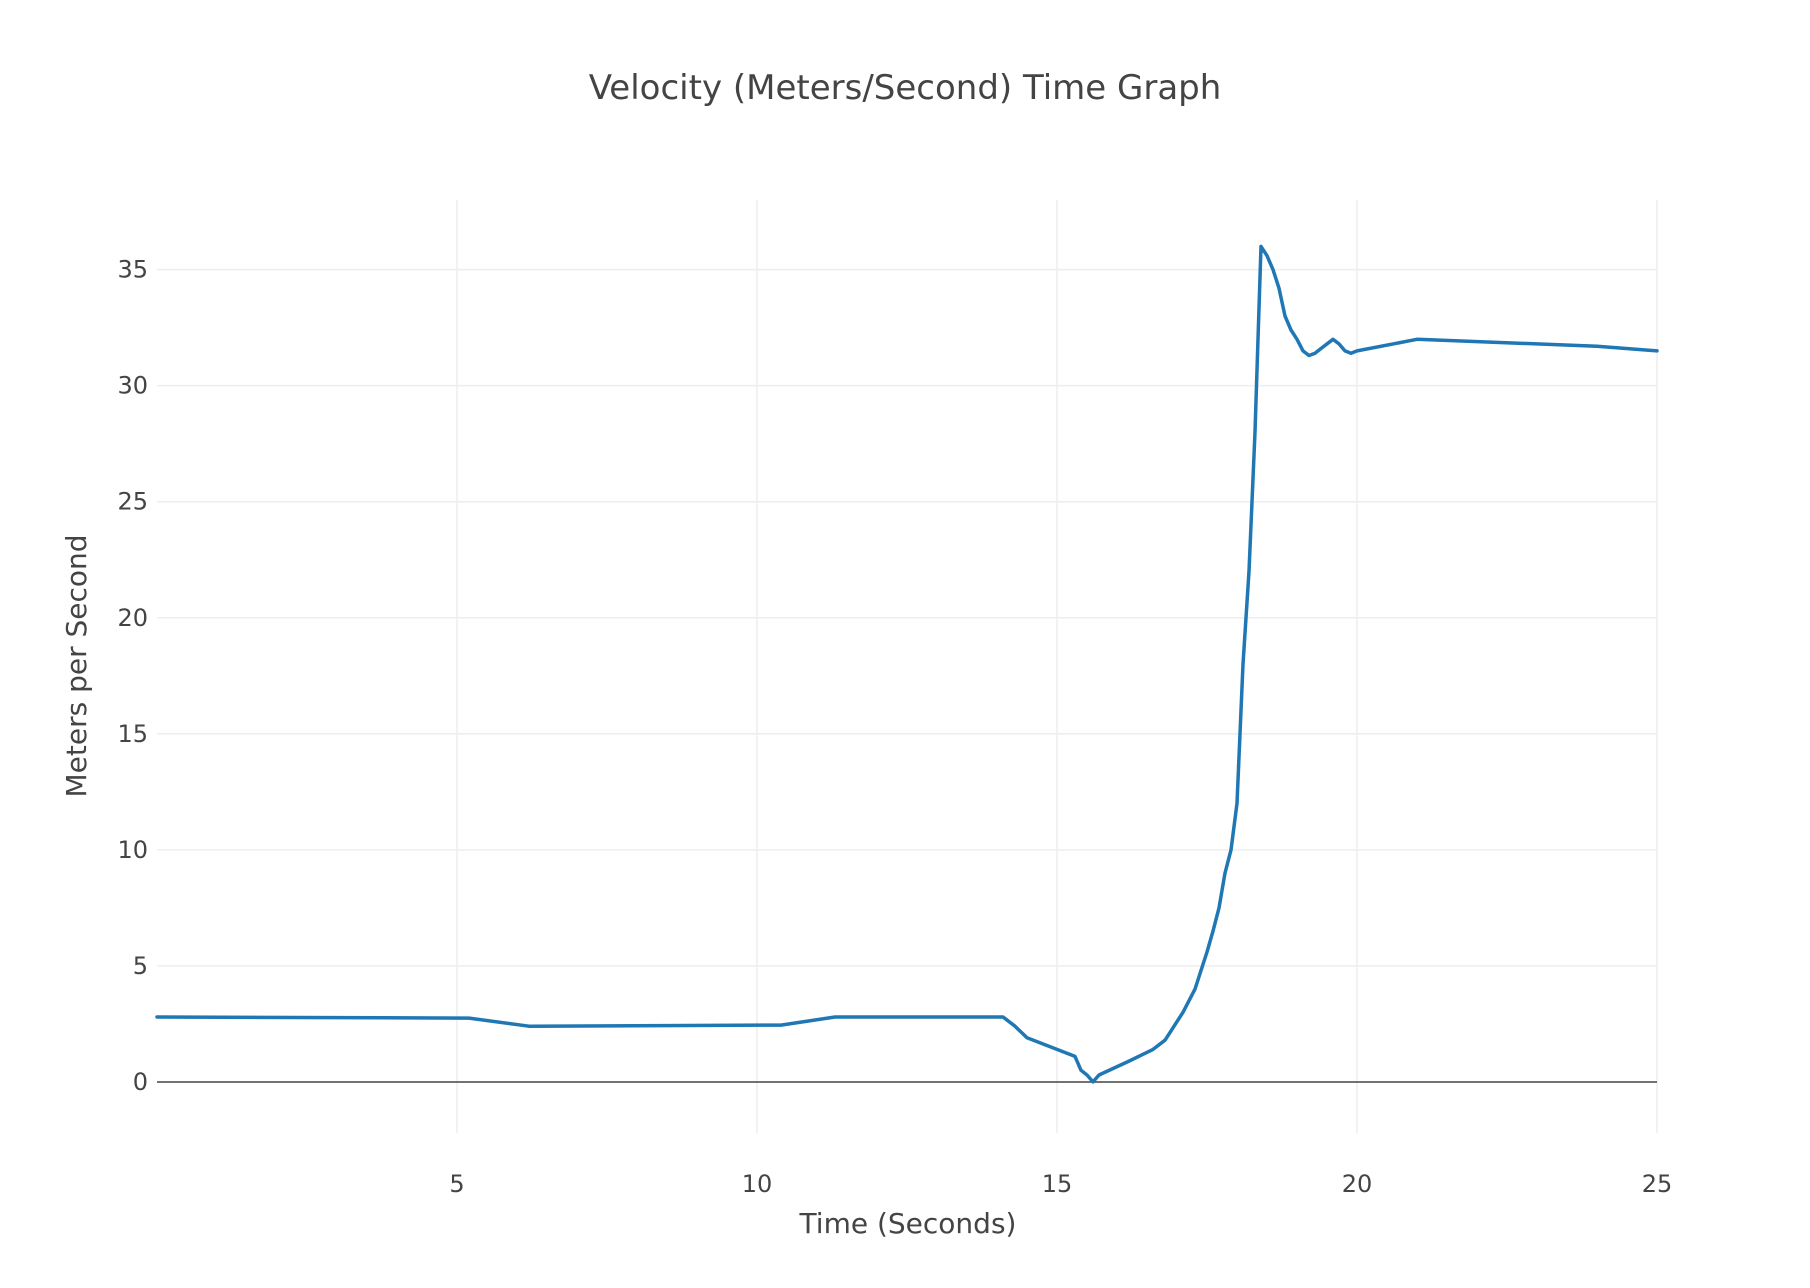 This screenshot has width=1810, height=1288. What do you see at coordinates (132, 734) in the screenshot?
I see `y-tick-label: 15` at bounding box center [132, 734].